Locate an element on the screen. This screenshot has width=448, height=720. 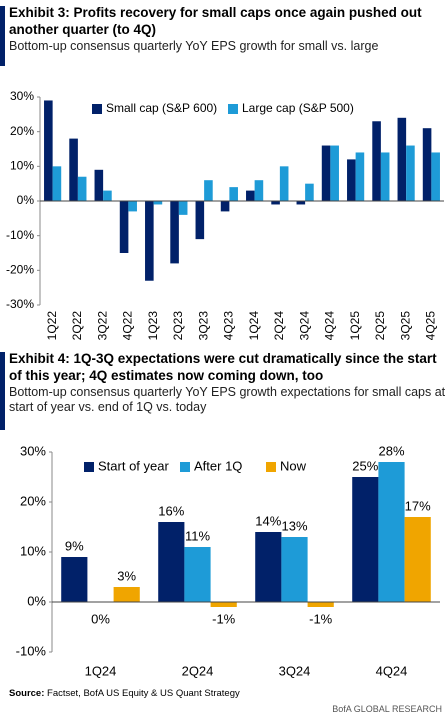
x-tick-label: 1Q22 is located at coordinates (52, 325).